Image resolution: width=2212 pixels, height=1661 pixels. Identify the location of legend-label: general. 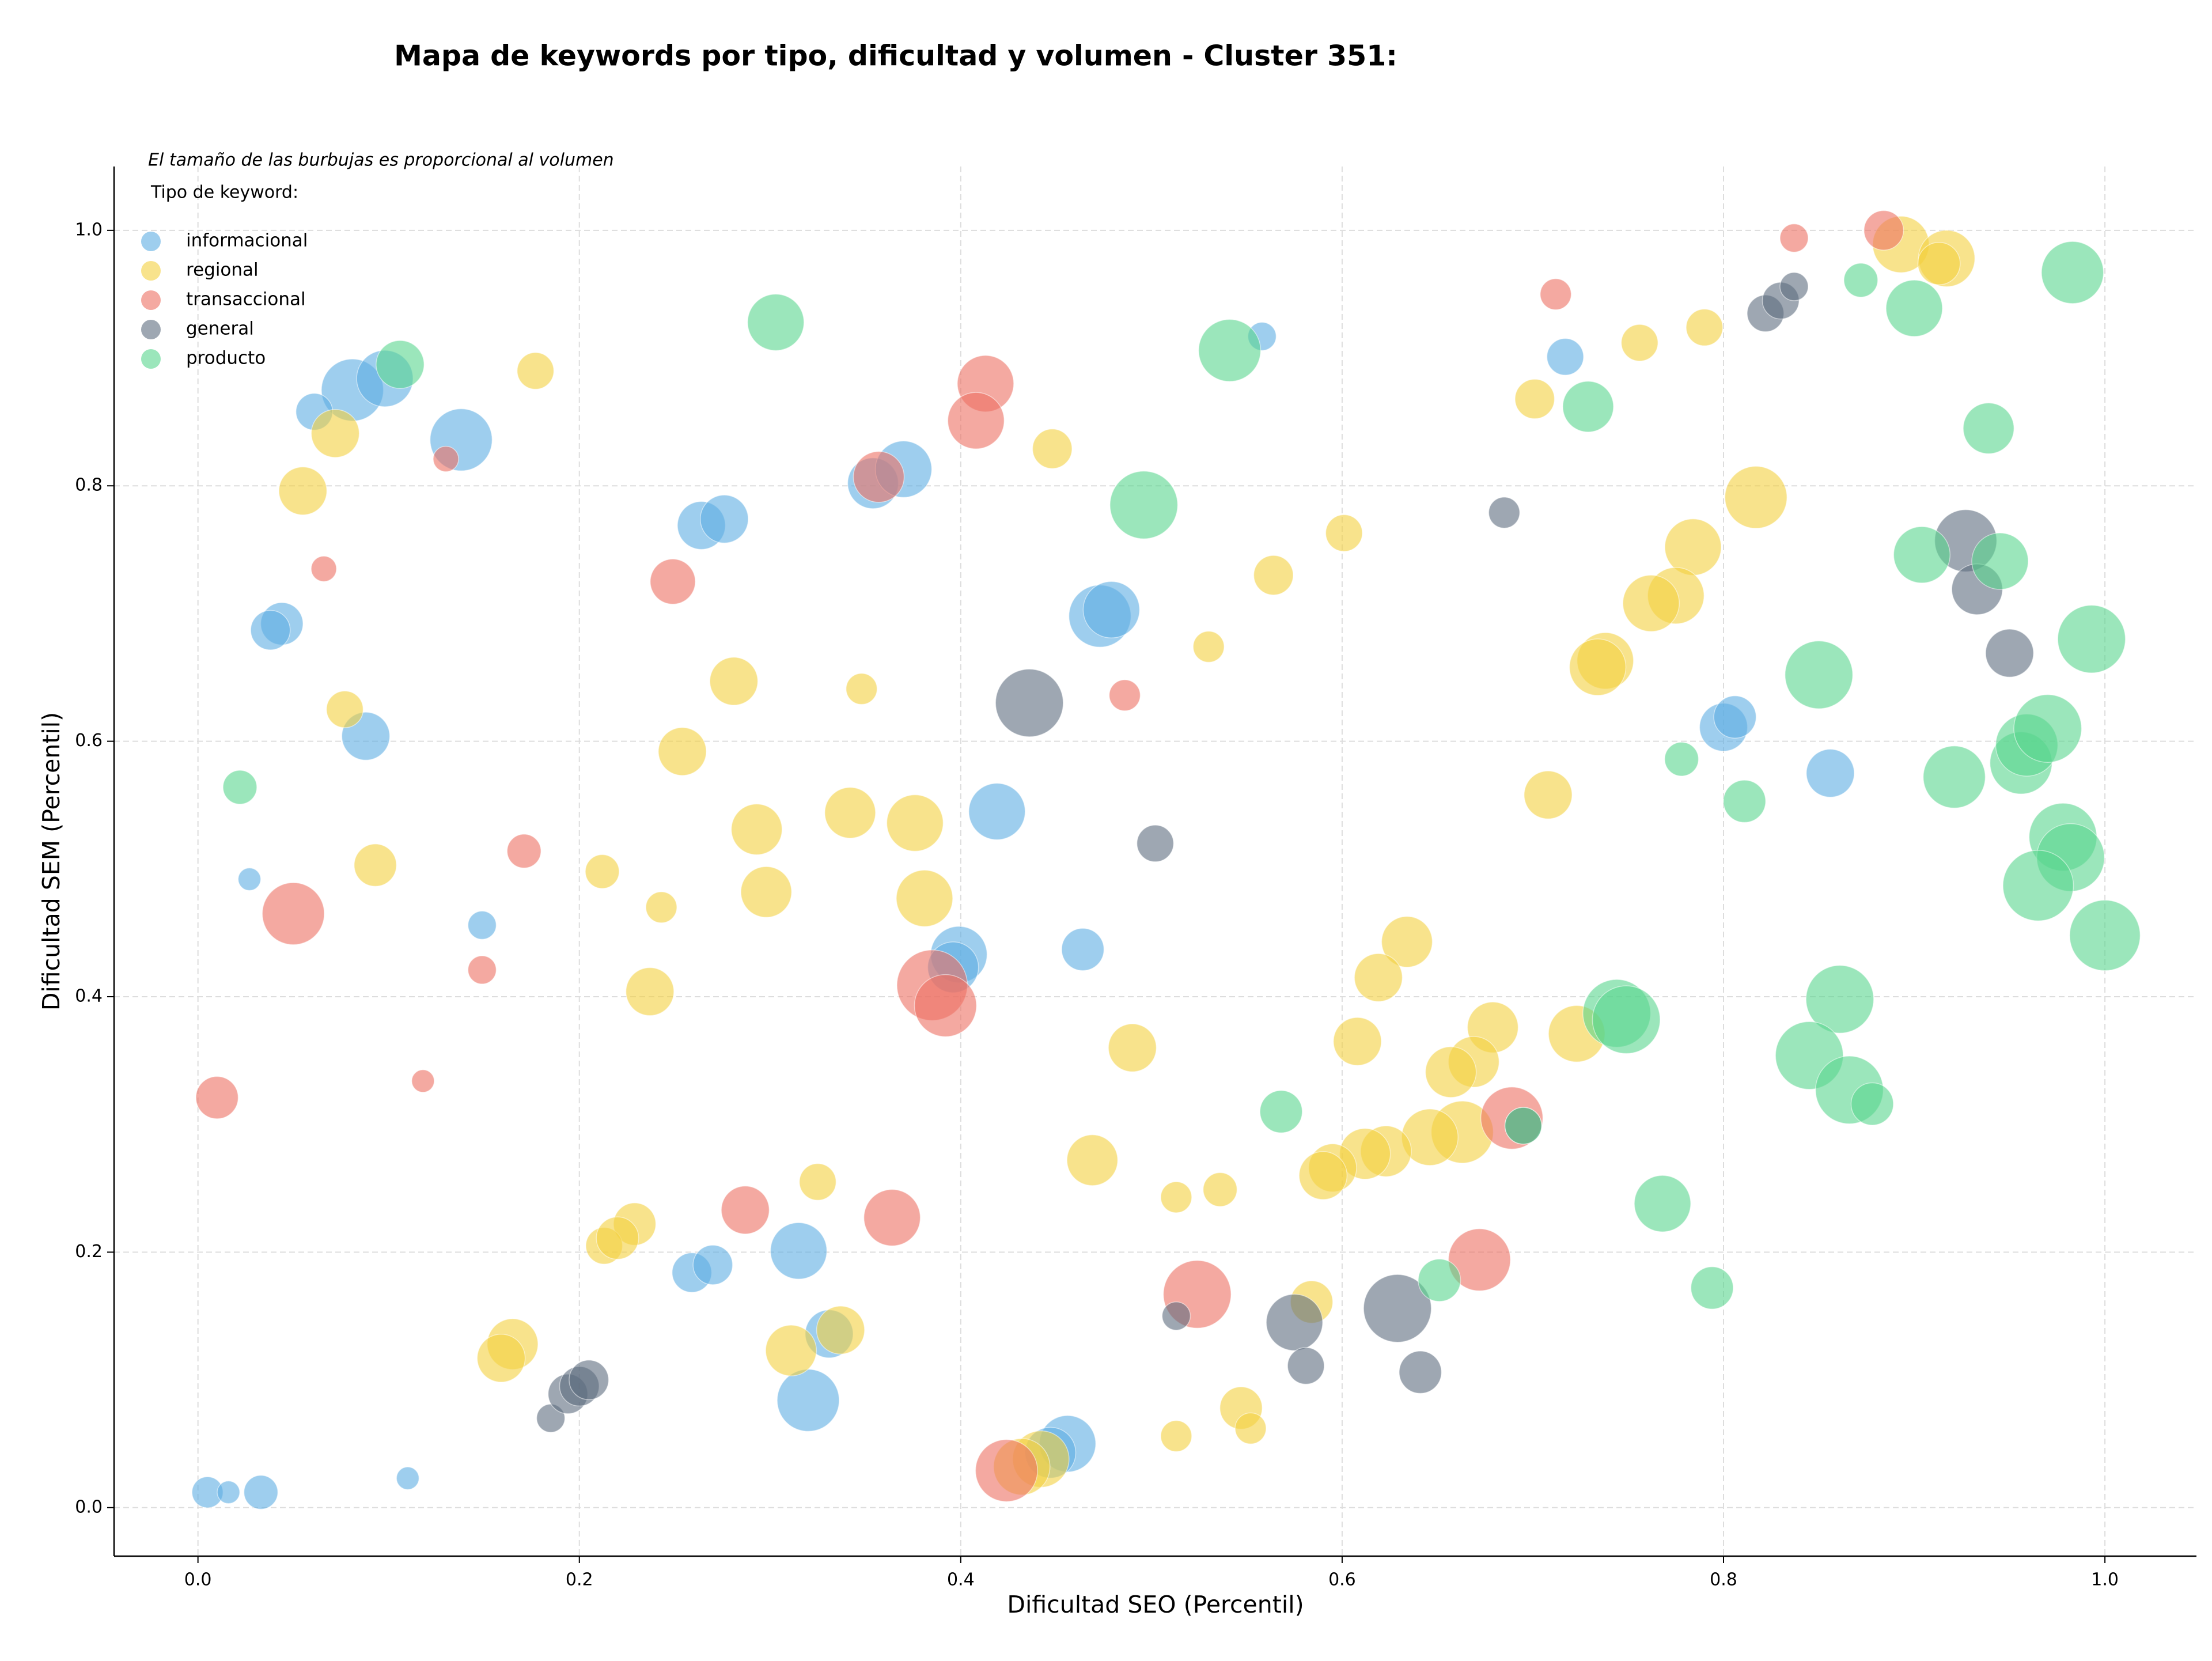
(220, 329).